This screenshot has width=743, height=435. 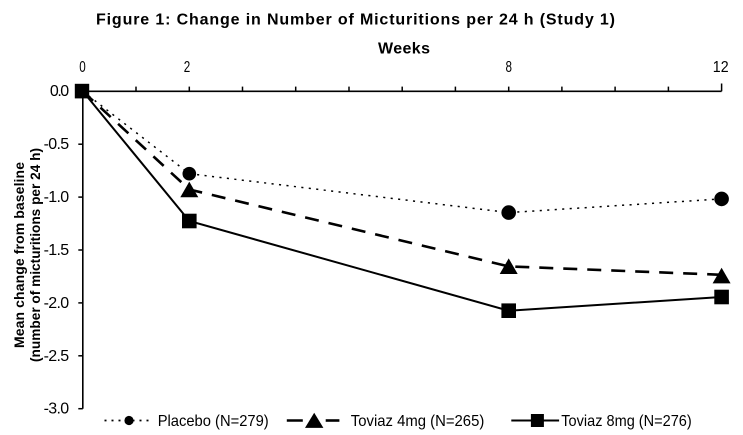 What do you see at coordinates (57, 303) in the screenshot?
I see `svg-text: -2.0` at bounding box center [57, 303].